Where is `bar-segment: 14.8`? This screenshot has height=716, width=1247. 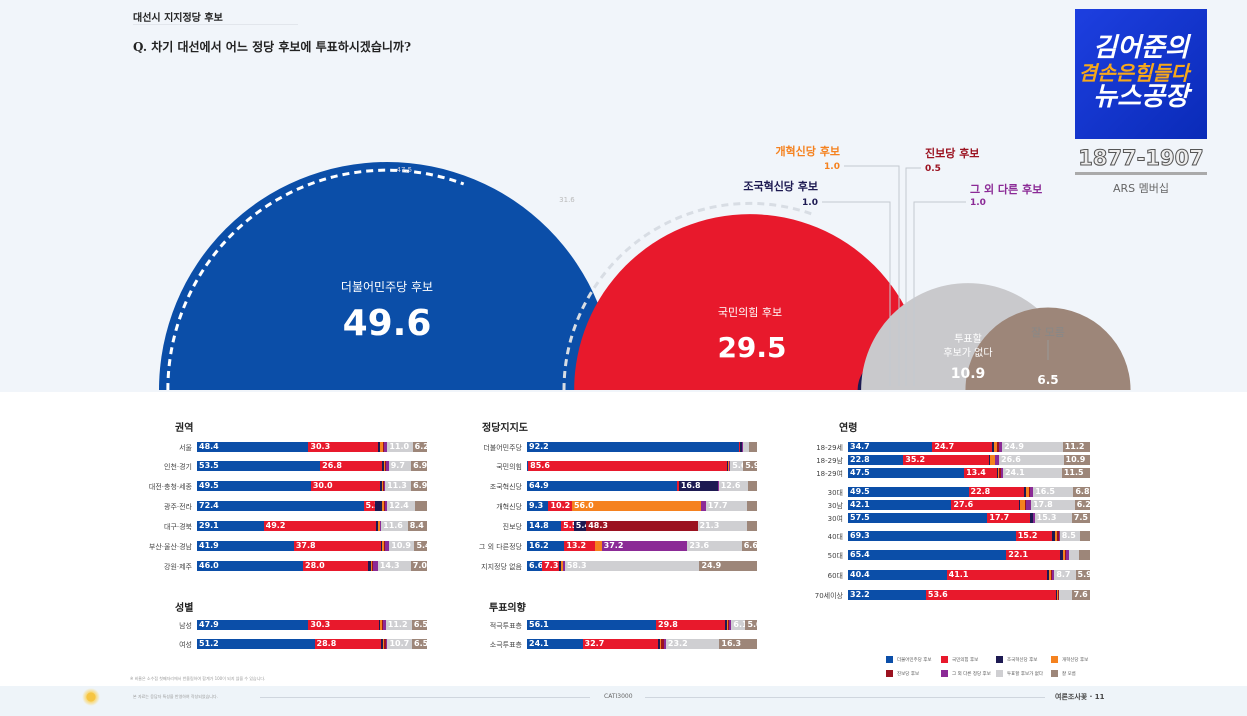
bar-segment: 14.8 is located at coordinates (544, 526).